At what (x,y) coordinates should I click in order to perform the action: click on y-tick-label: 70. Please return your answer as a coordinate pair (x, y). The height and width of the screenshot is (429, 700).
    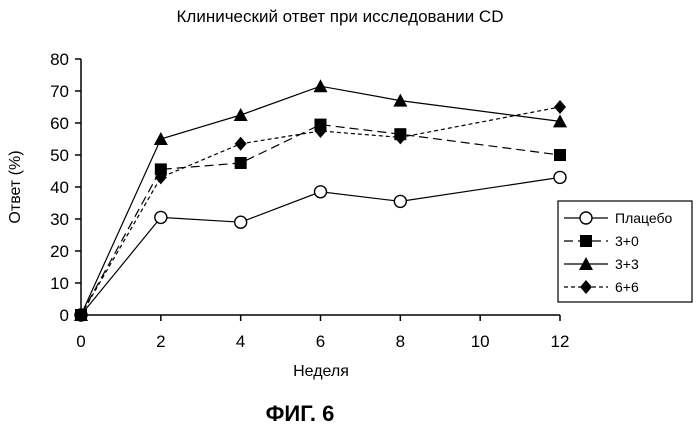
    Looking at the image, I should click on (59, 91).